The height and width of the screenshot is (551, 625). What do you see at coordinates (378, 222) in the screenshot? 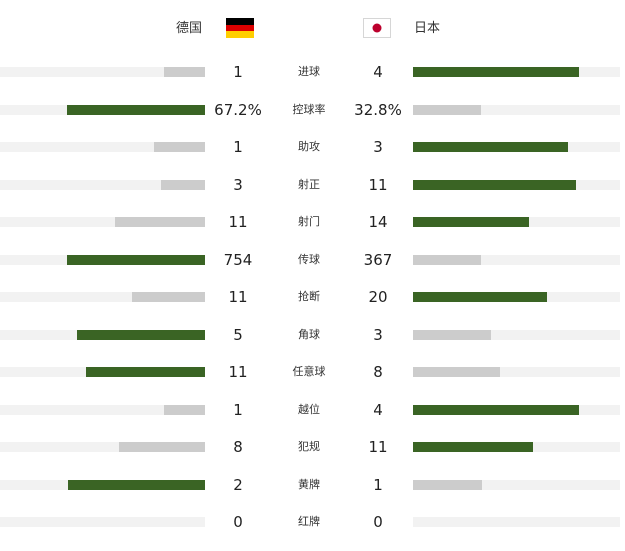
I see `away-stat-value: 14` at bounding box center [378, 222].